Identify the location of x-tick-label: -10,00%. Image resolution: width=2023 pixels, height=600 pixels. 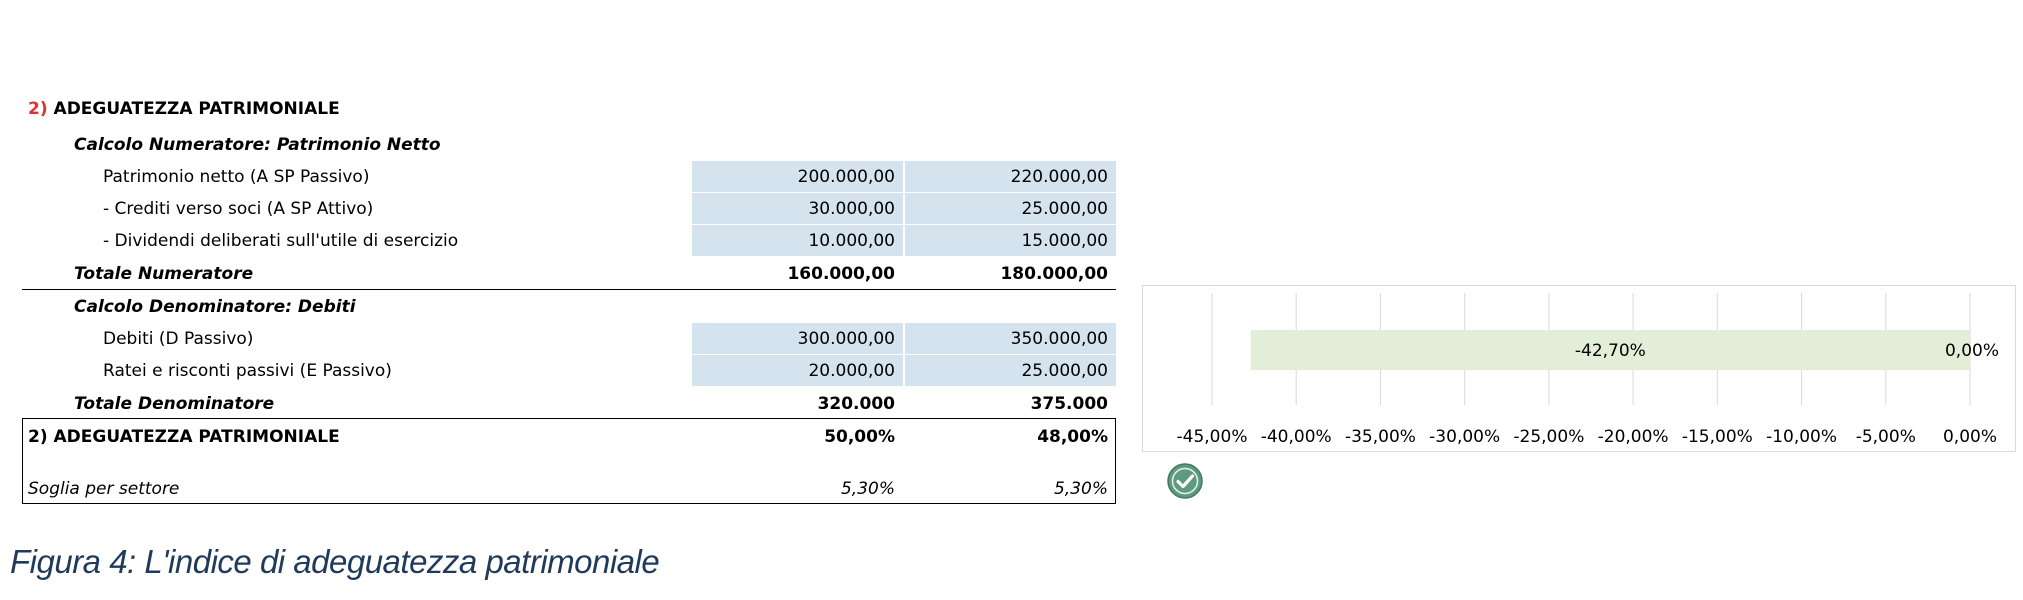
(1801, 437).